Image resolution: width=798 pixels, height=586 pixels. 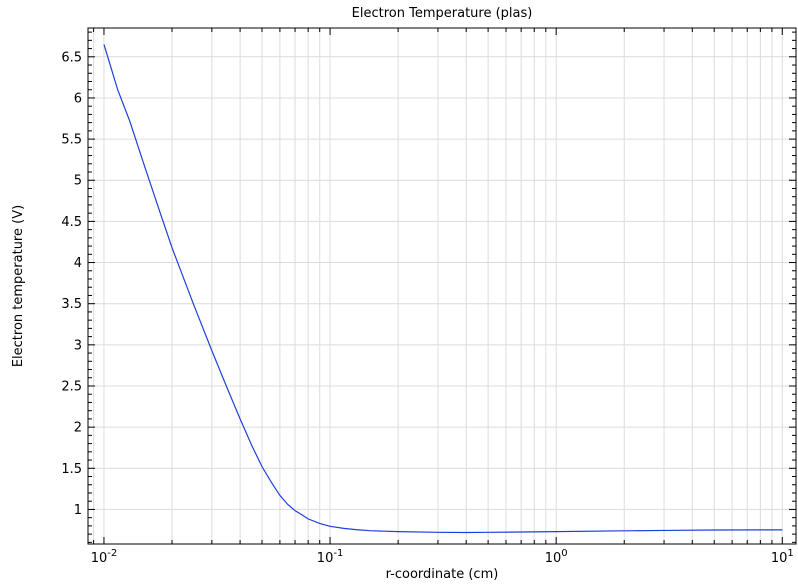 What do you see at coordinates (78, 263) in the screenshot?
I see `y-tick-label: 4` at bounding box center [78, 263].